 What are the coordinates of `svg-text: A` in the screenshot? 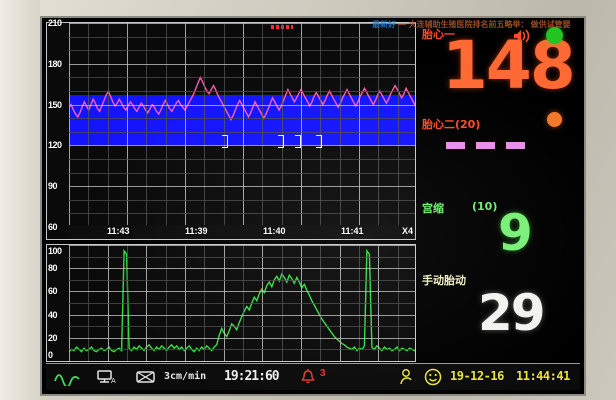 It's located at (113, 381).